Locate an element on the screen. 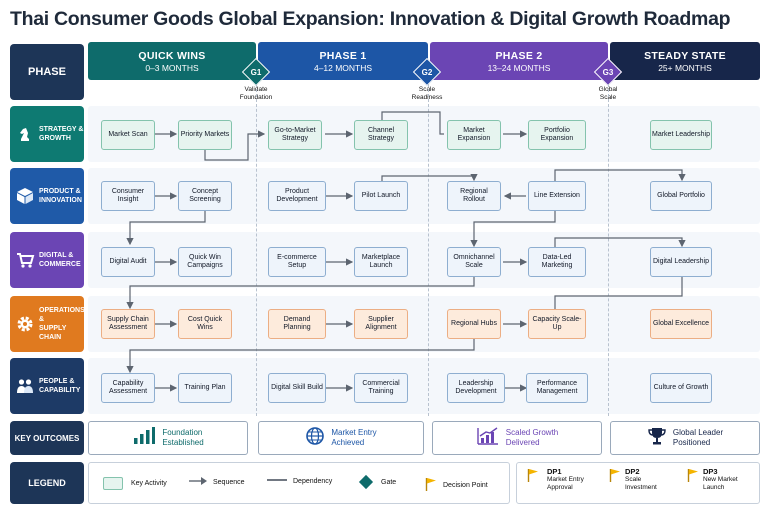  legend-sequence: Sequence is located at coordinates (217, 482).